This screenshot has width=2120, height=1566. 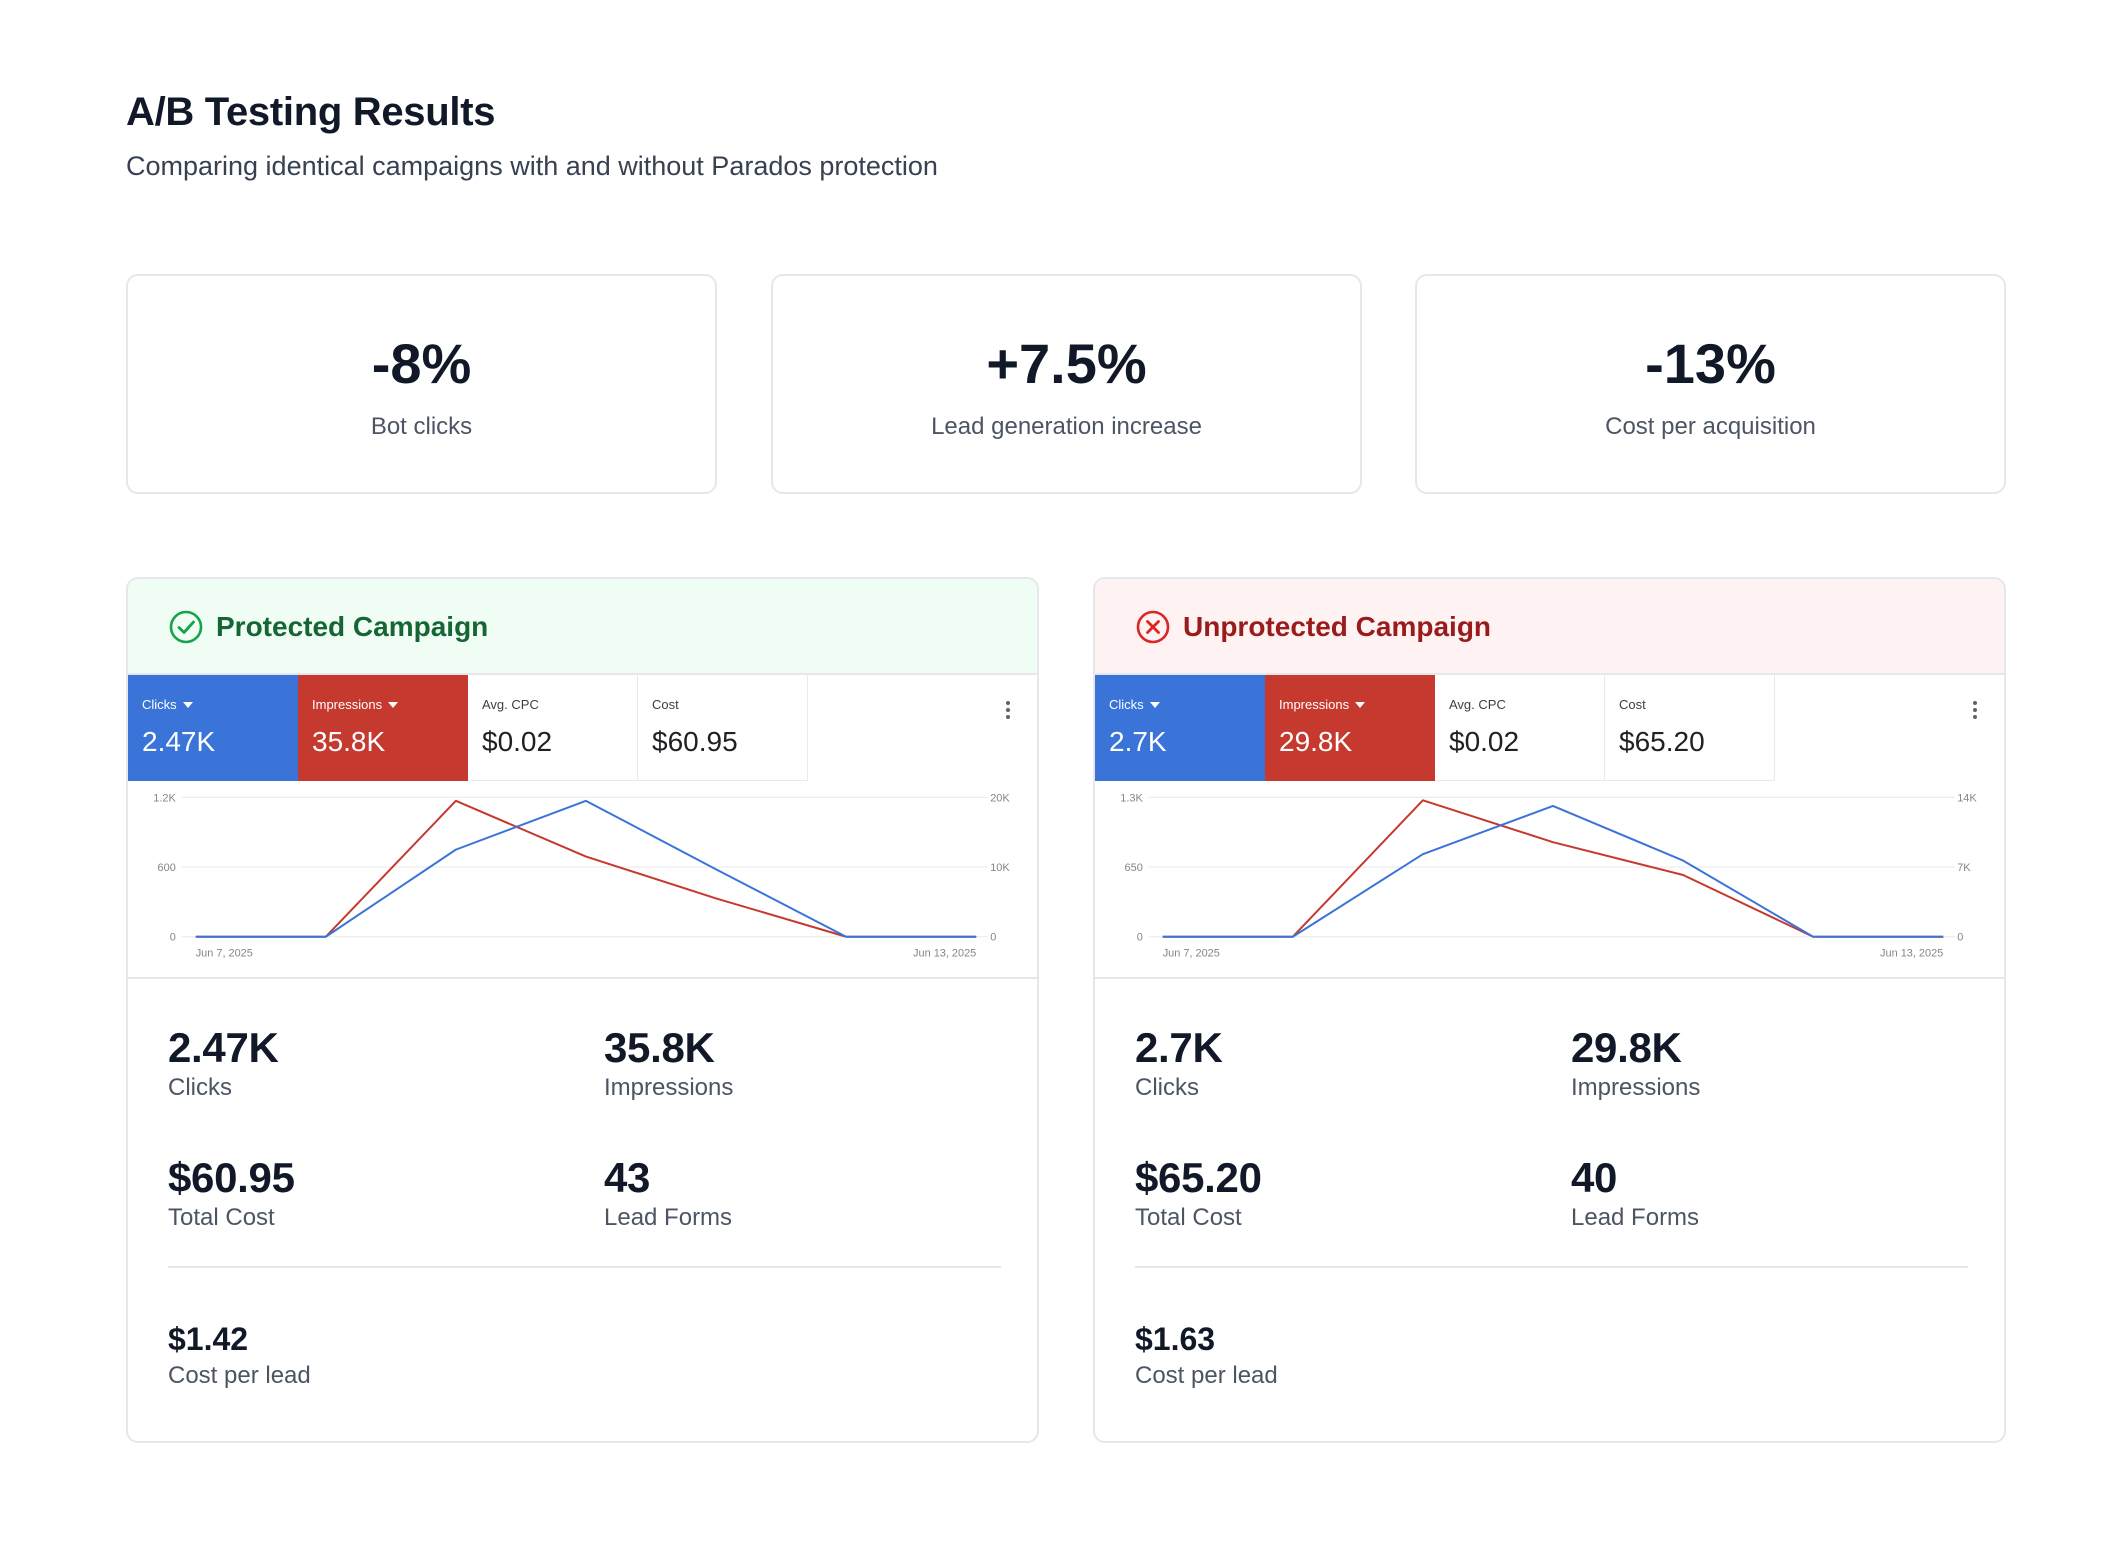 I want to click on metric-total-cost: $65.20 Total Cost, so click(x=1198, y=1193).